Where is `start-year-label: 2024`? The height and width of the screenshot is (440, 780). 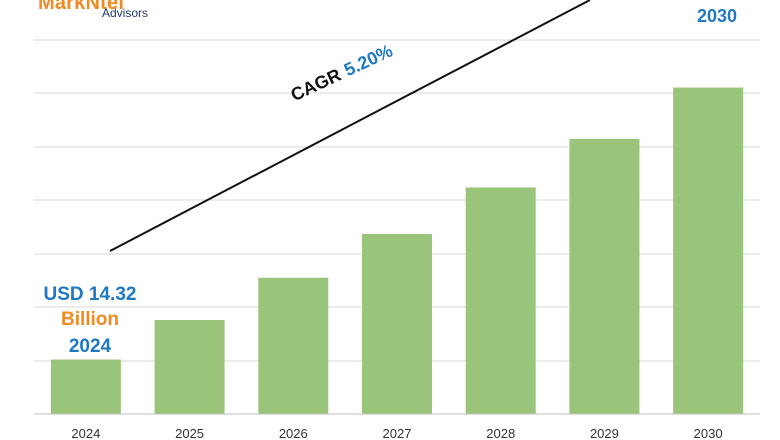
start-year-label: 2024 is located at coordinates (90, 346).